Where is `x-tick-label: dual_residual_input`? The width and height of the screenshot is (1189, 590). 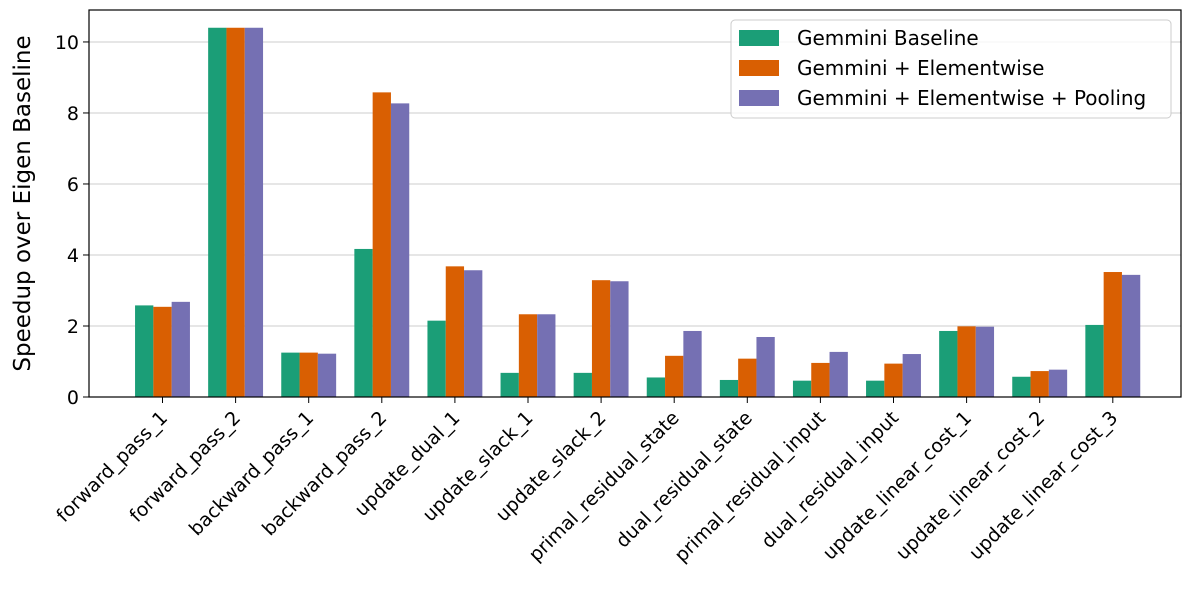 x-tick-label: dual_residual_input is located at coordinates (830, 480).